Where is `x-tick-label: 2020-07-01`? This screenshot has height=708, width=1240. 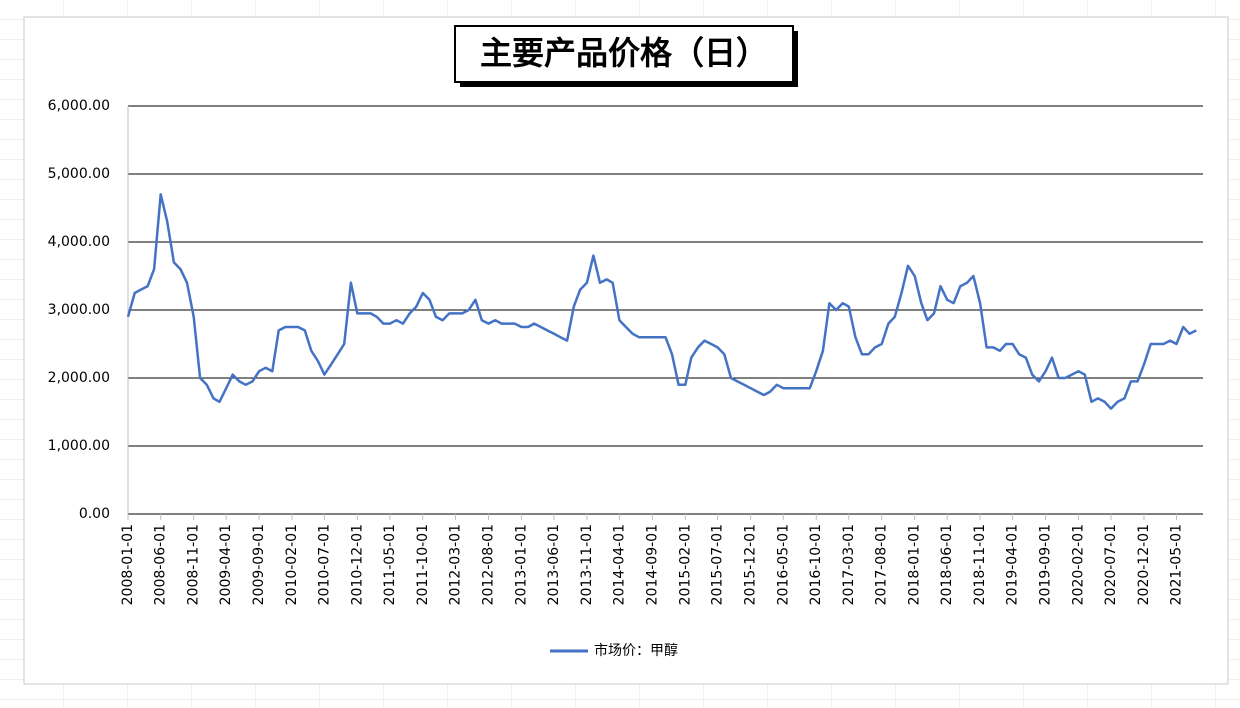
x-tick-label: 2020-07-01 is located at coordinates (1111, 564).